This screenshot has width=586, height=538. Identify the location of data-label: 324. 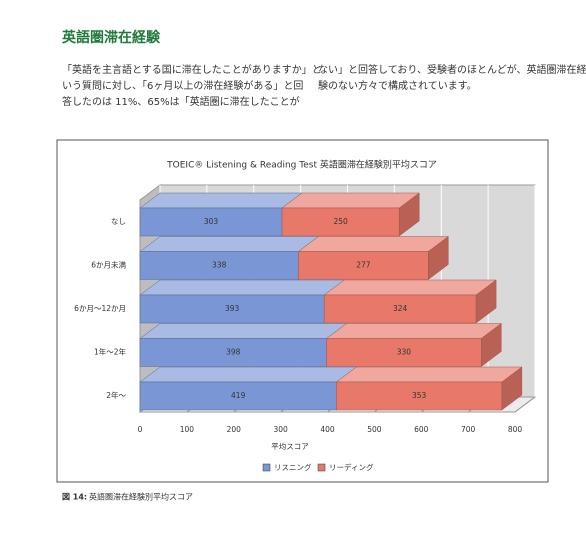
(400, 308).